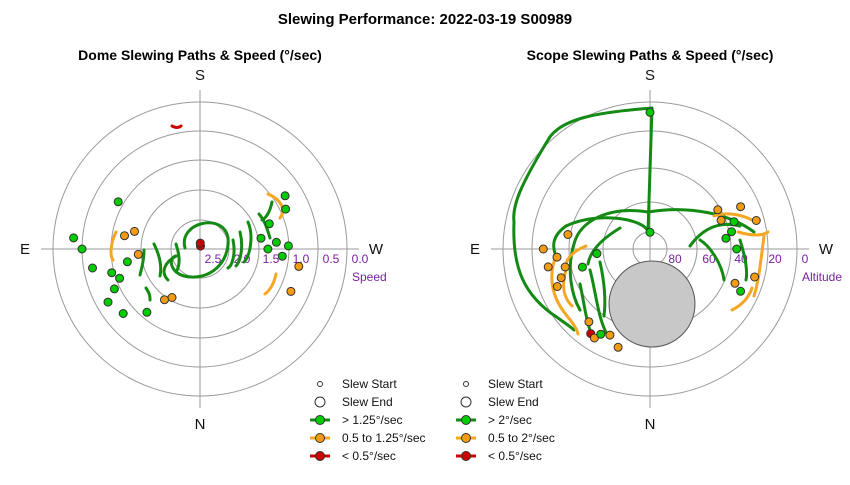 This screenshot has width=850, height=485. I want to click on scope-shadow-disk, so click(652, 304).